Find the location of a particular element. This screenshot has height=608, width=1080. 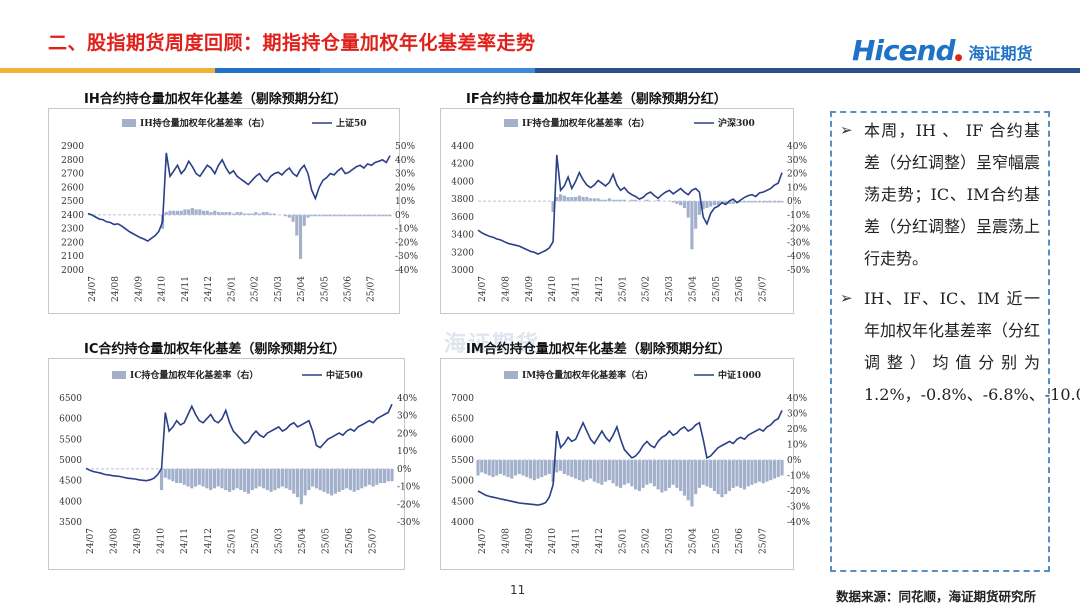

x-tick-label: 25/06 is located at coordinates (350, 541).